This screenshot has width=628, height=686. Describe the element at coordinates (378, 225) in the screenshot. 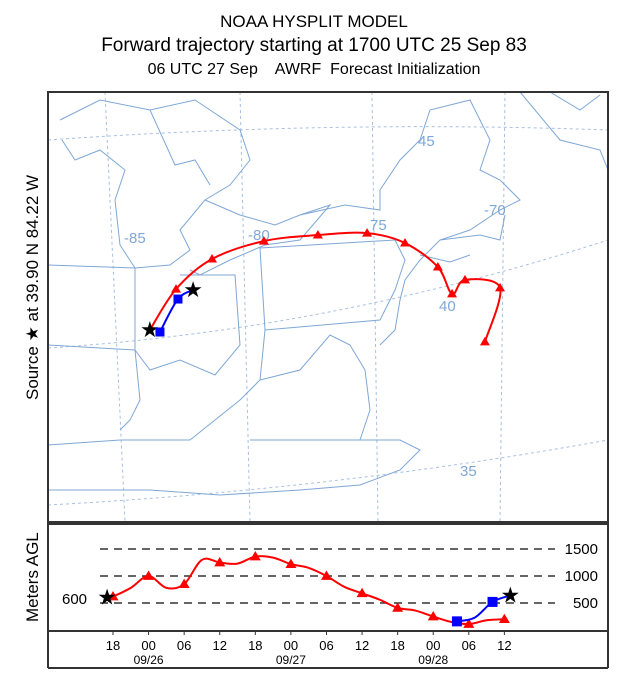

I see `lon-label: 75` at that location.